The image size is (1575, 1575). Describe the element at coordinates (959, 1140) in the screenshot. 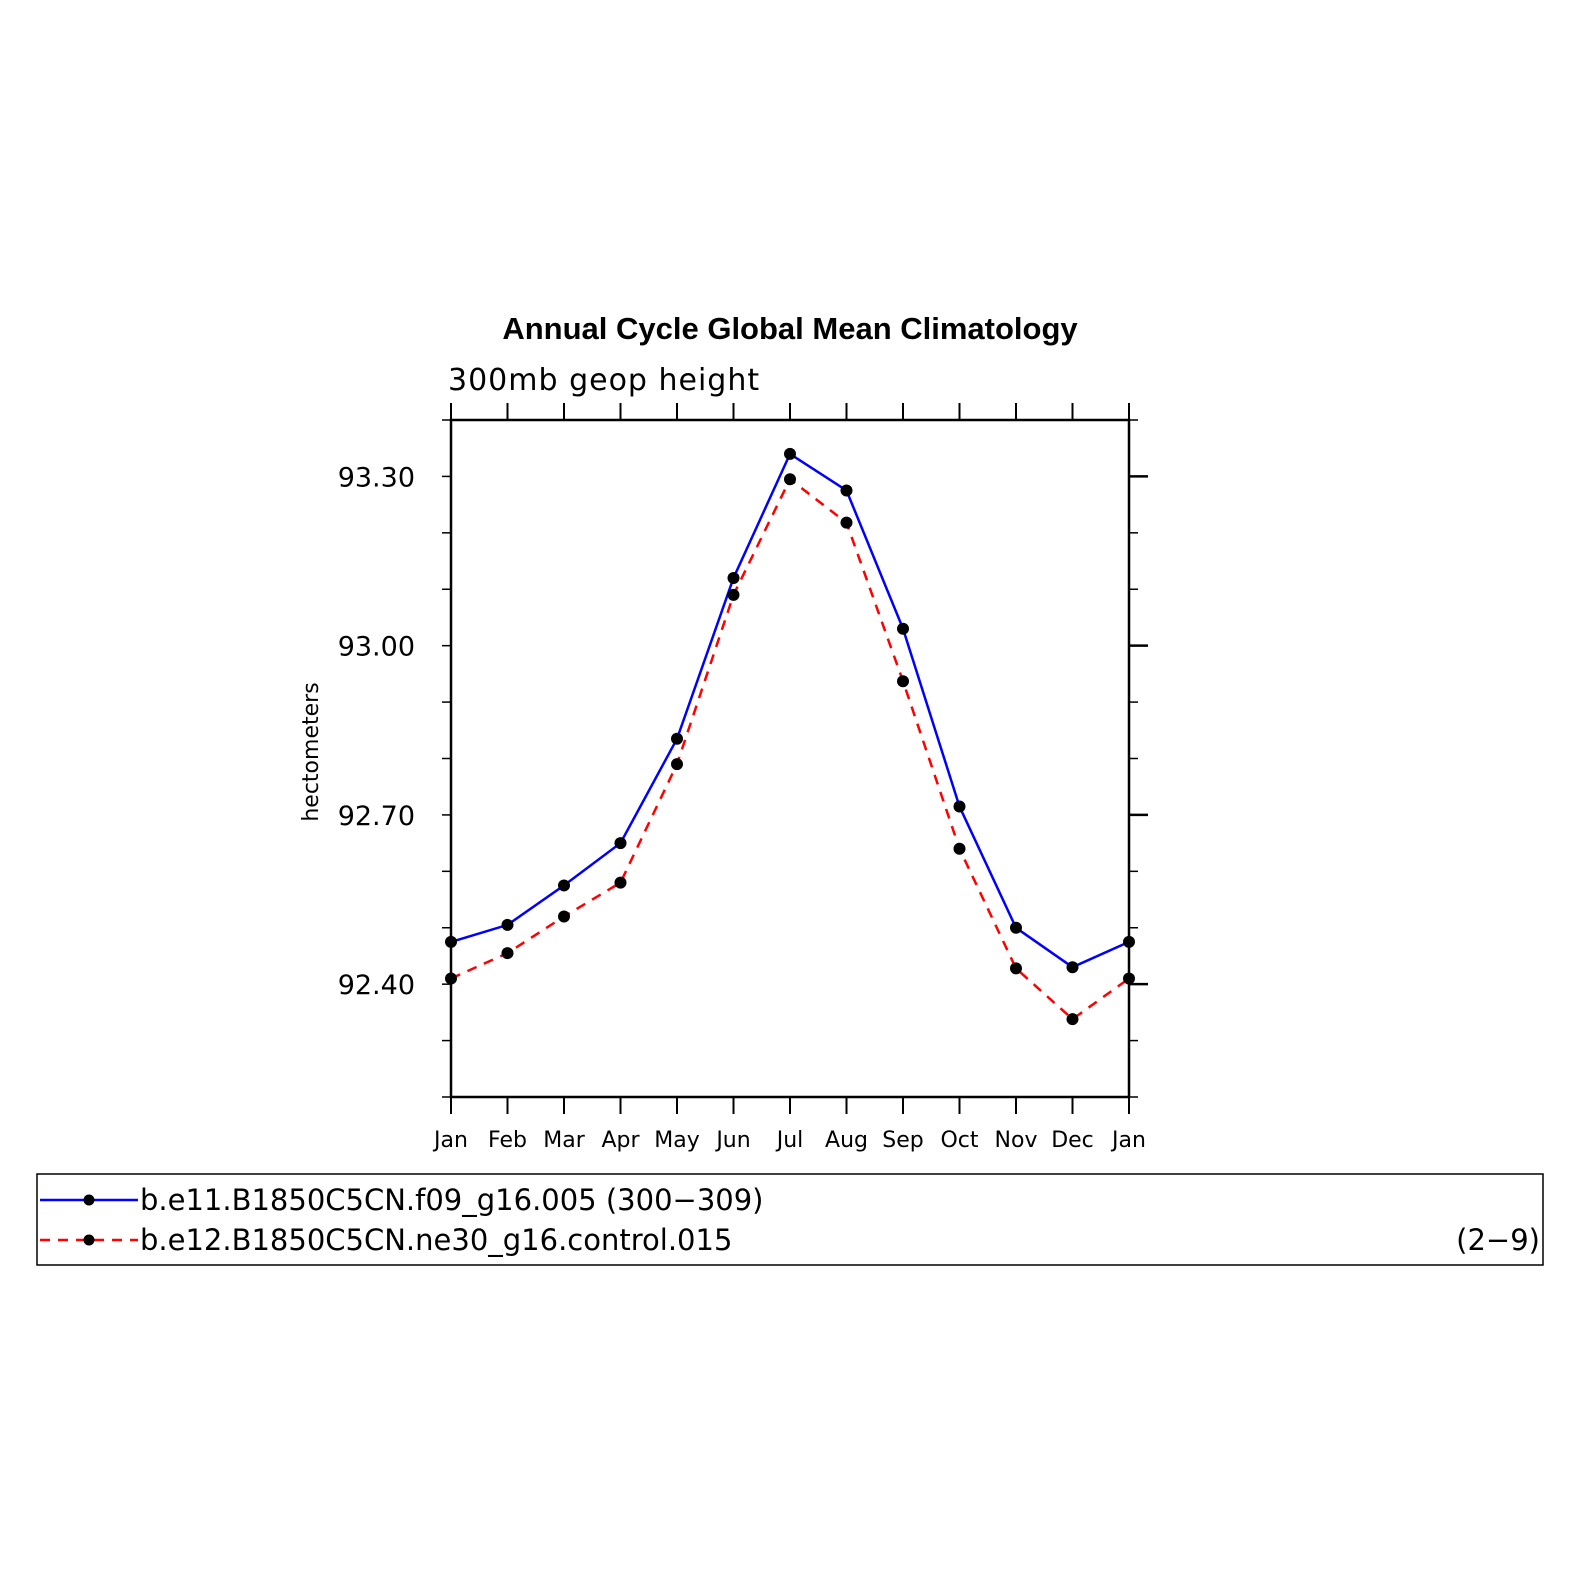

I see `x-tick-label: Oct` at that location.